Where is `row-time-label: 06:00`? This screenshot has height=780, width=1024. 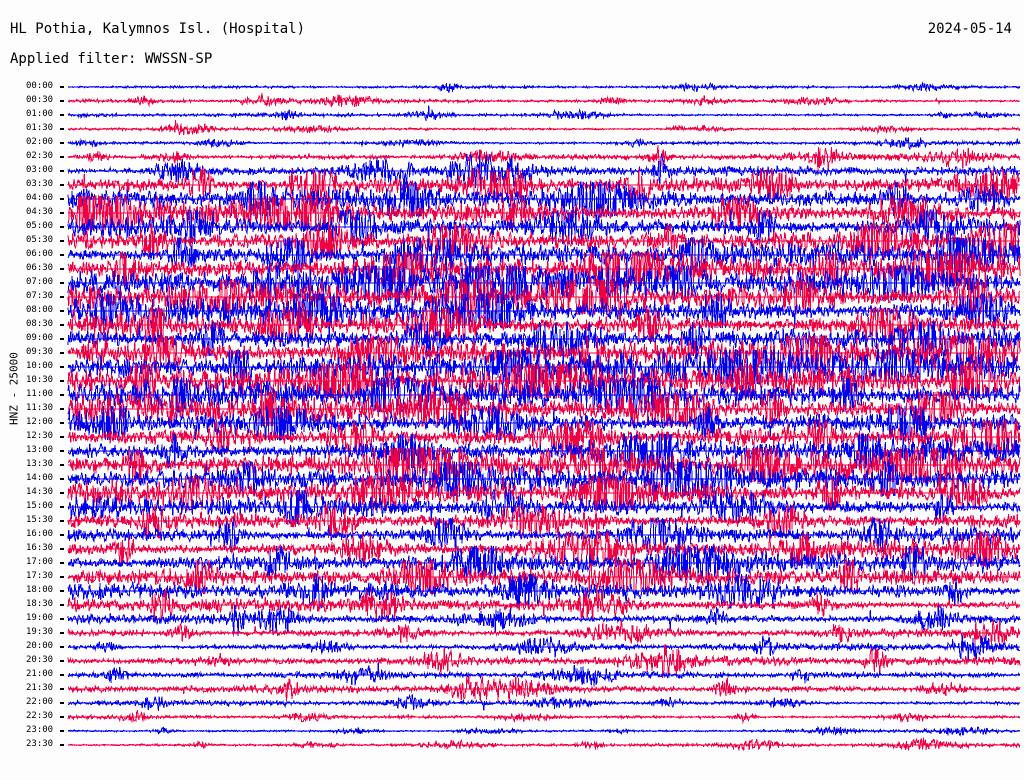 row-time-label: 06:00 is located at coordinates (40, 254).